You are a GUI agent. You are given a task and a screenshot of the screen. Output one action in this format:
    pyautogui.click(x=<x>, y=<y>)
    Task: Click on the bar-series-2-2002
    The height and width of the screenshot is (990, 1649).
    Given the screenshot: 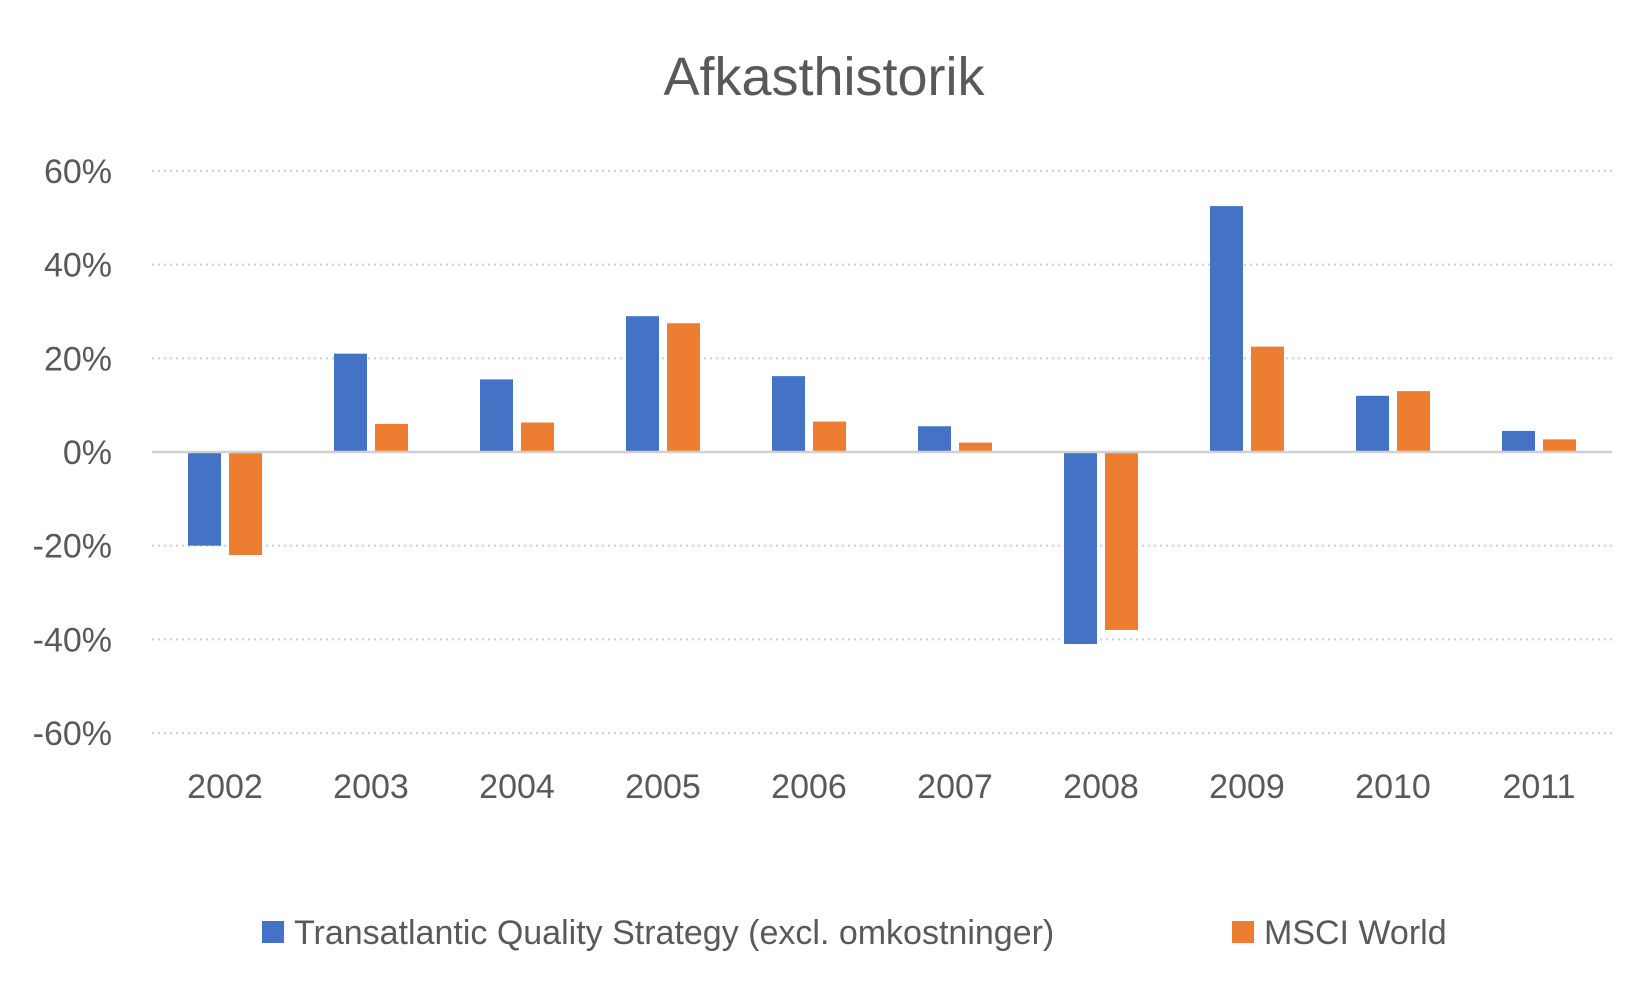 What is the action you would take?
    pyautogui.click(x=245, y=504)
    